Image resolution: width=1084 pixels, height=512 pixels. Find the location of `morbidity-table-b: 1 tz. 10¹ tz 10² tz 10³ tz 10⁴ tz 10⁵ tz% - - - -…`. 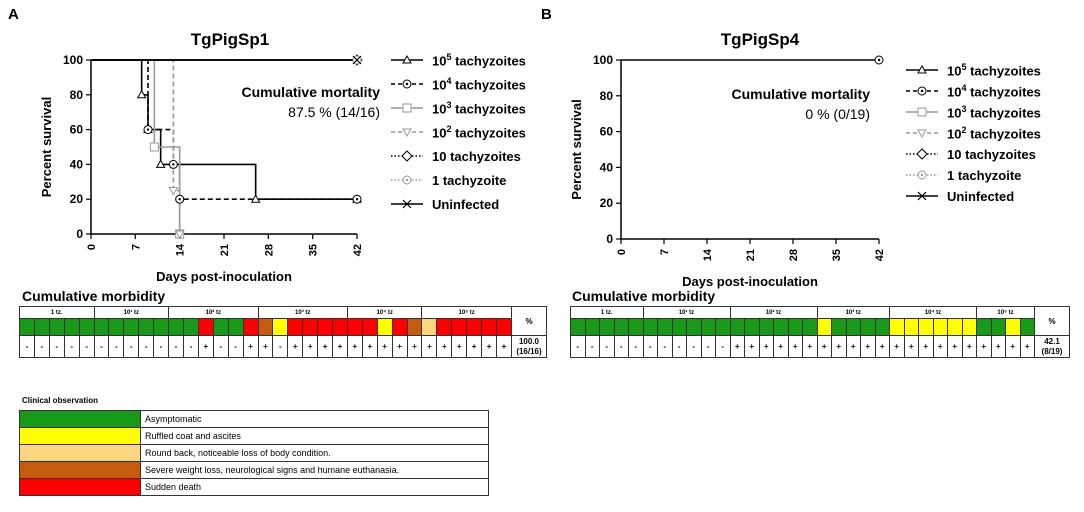

morbidity-table-b: 1 tz. 10¹ tz 10² tz 10³ tz 10⁴ tz 10⁵ tz% - - - -… is located at coordinates (820, 332).